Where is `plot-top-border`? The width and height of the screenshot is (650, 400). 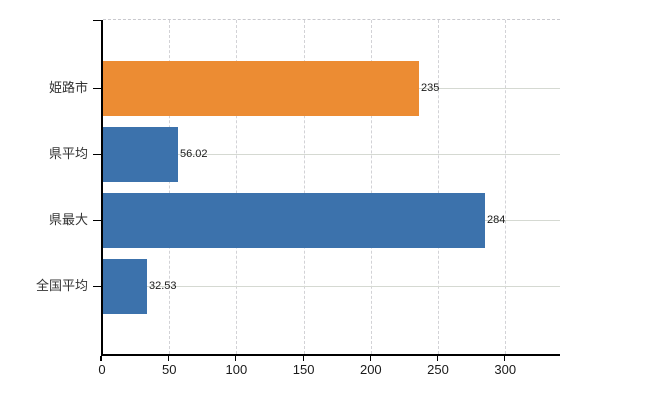 plot-top-border is located at coordinates (331, 19).